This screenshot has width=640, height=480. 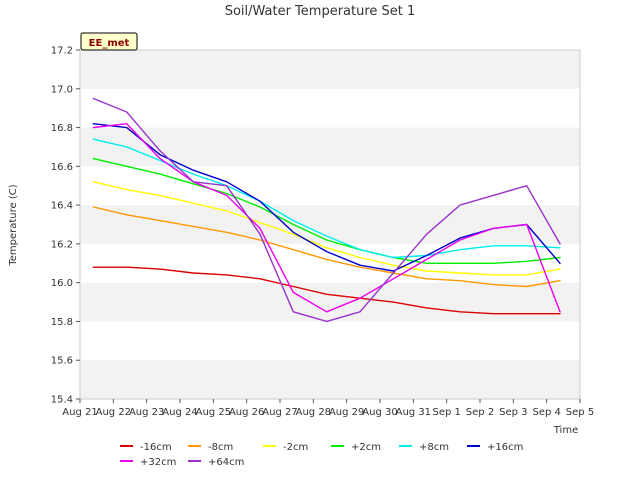 What do you see at coordinates (213, 412) in the screenshot?
I see `x-tick-label: Aug 25` at bounding box center [213, 412].